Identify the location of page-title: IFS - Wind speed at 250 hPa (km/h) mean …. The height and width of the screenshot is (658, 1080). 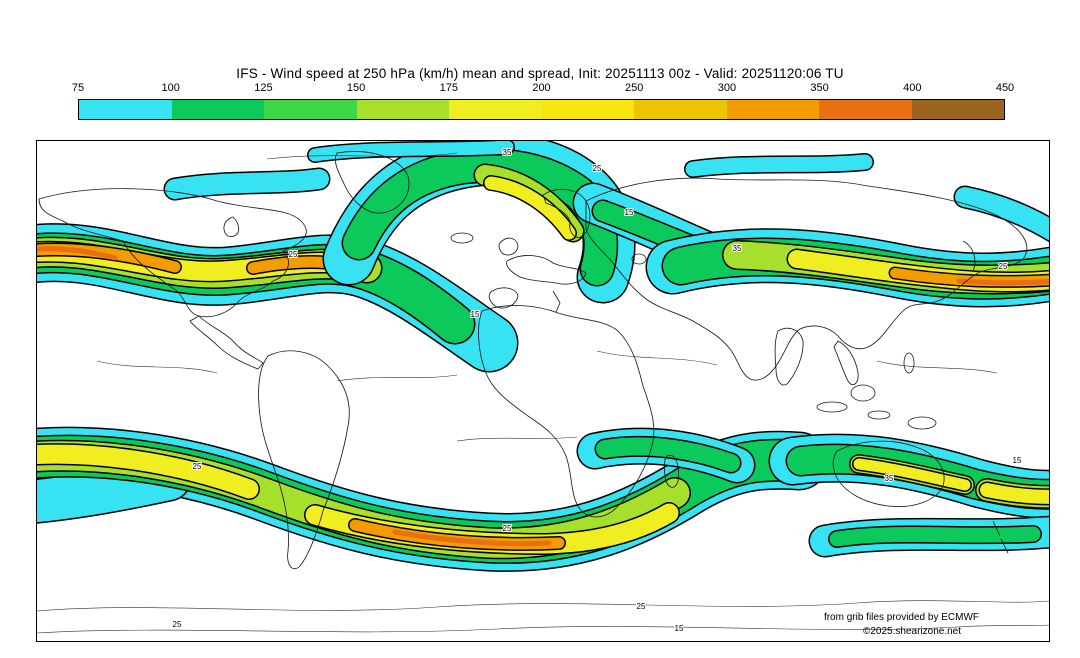
(540, 73).